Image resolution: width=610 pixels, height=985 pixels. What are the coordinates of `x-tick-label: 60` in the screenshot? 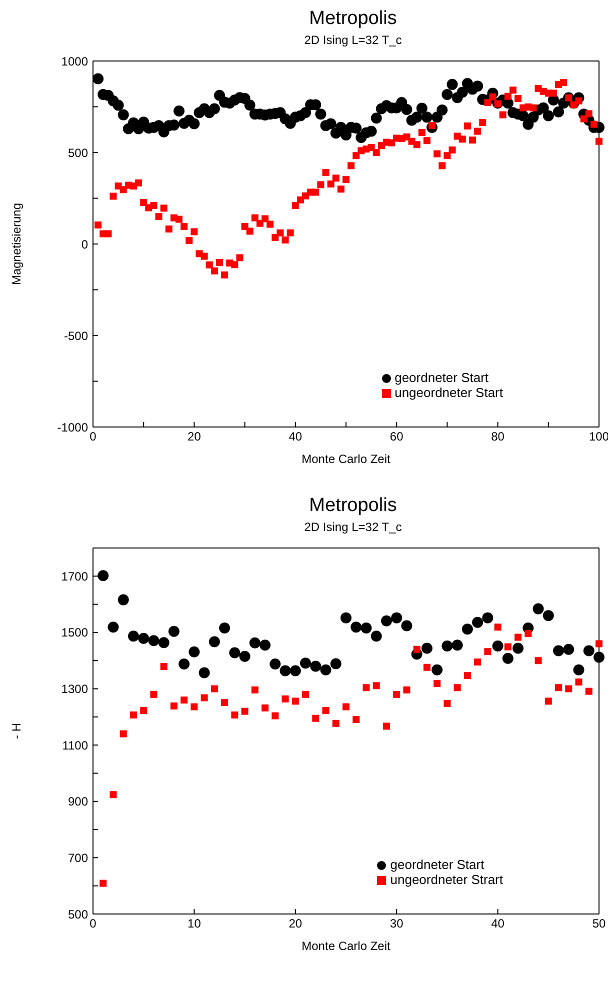 It's located at (397, 437).